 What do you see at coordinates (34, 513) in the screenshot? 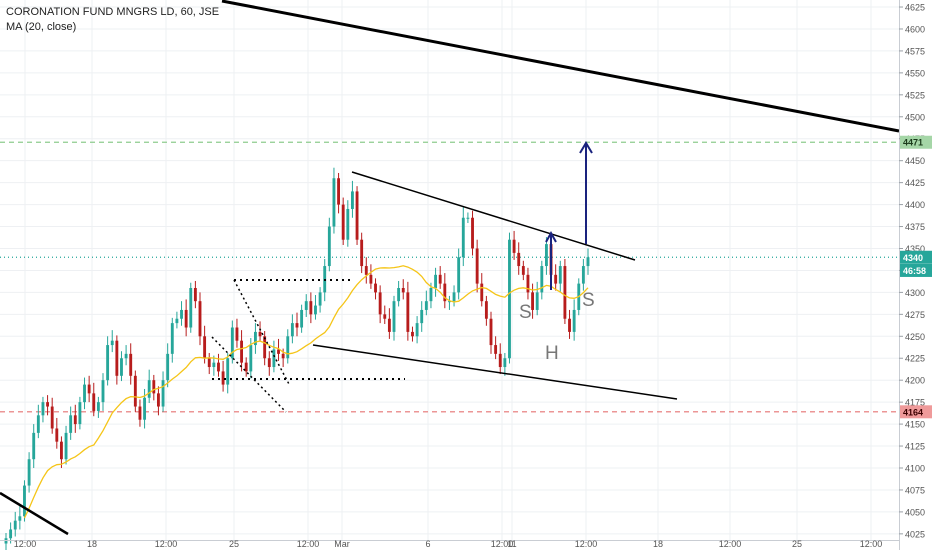
I see `lower-left-trendline` at bounding box center [34, 513].